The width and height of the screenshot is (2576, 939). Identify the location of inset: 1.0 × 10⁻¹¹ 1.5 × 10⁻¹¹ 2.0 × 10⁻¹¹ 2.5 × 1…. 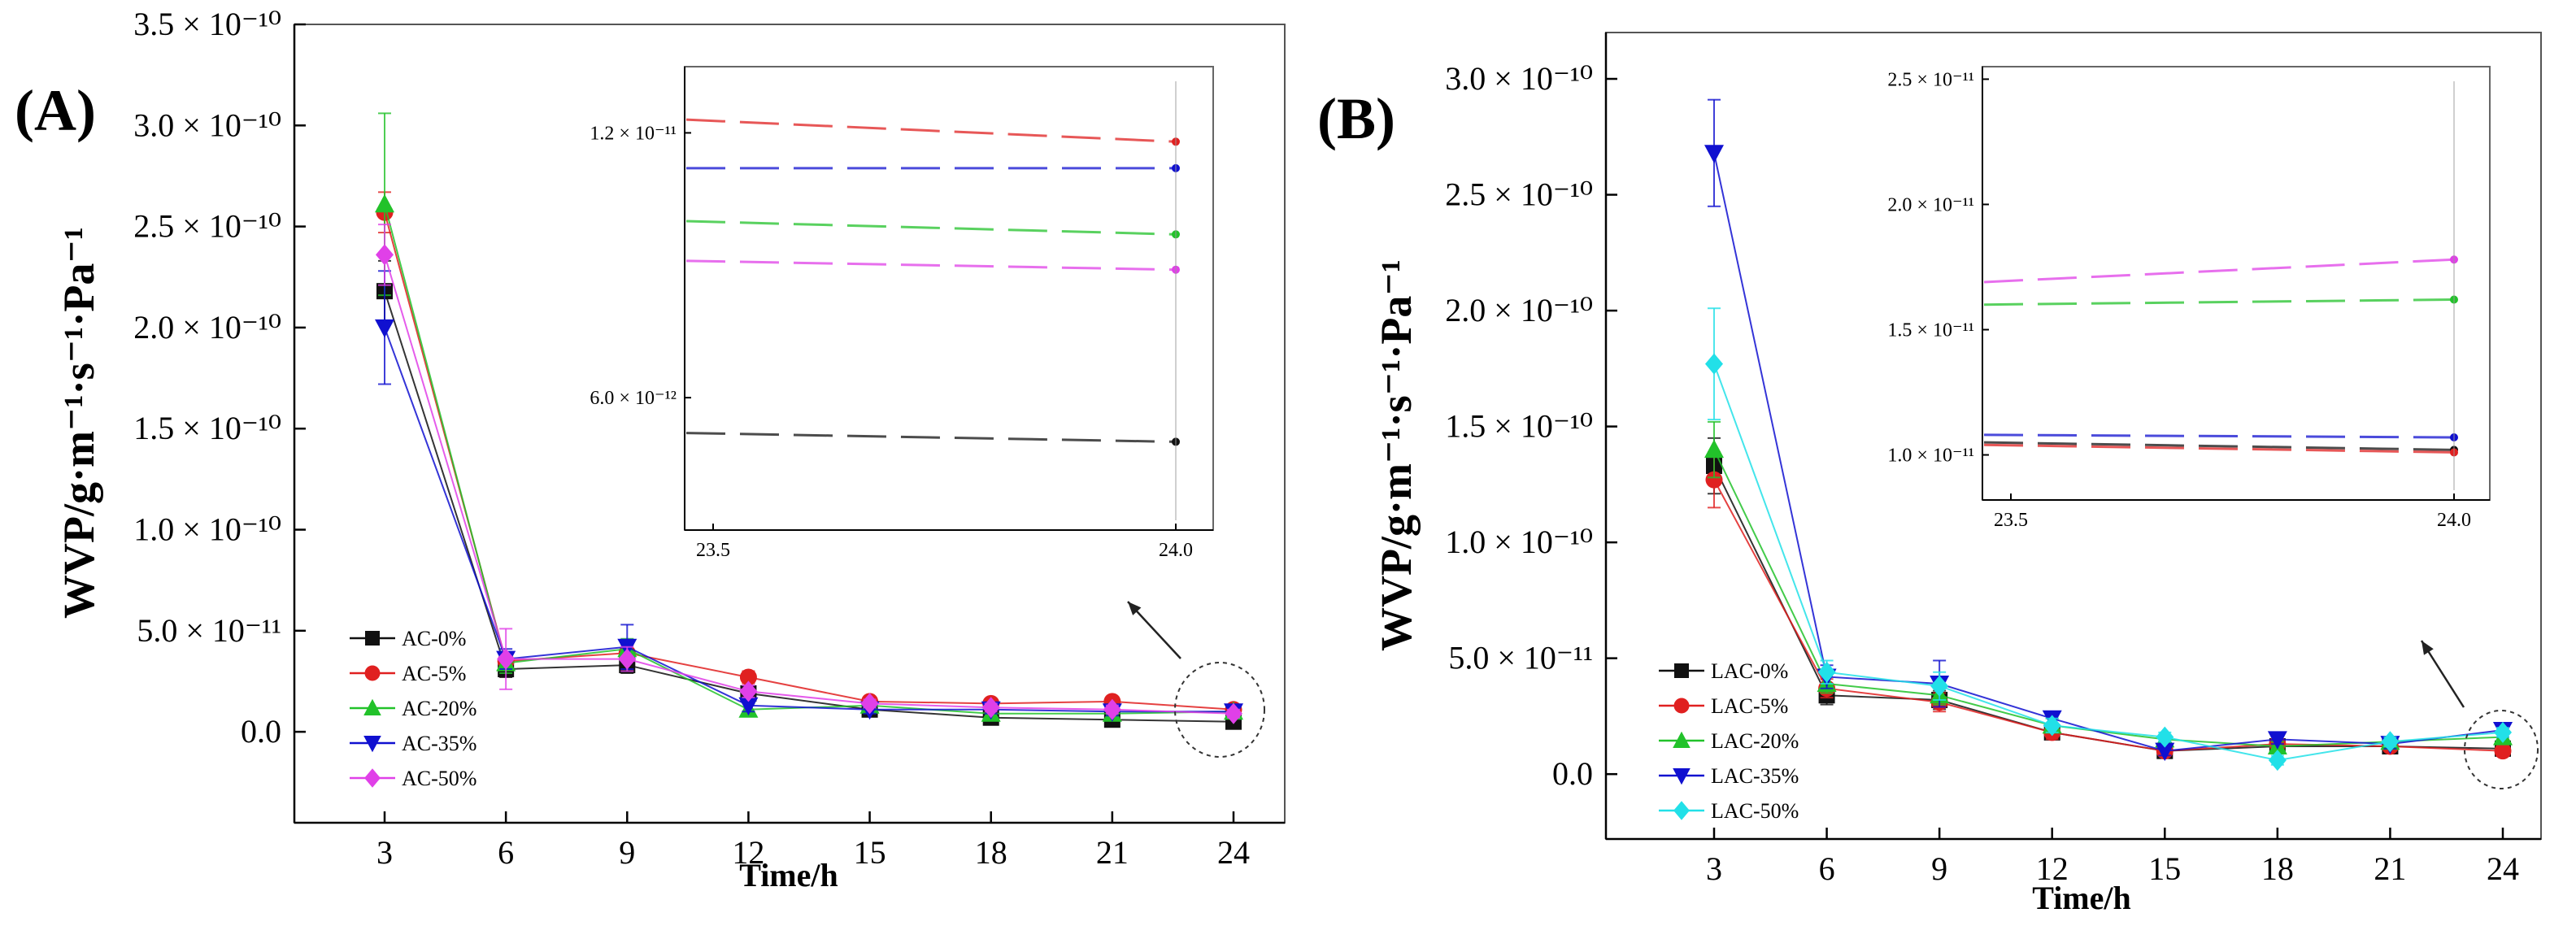
(2189, 299).